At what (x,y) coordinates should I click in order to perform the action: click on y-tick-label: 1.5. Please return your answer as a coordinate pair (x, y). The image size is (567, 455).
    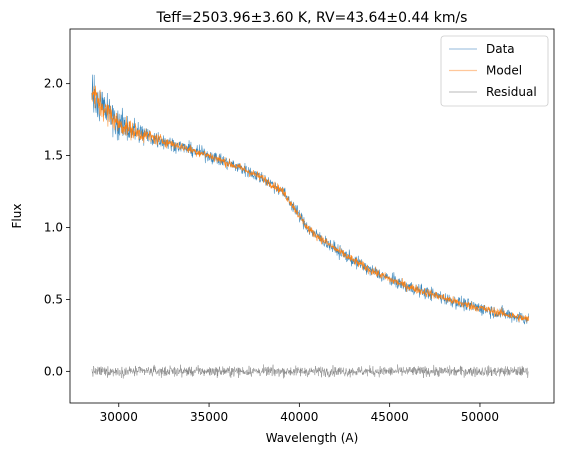
    Looking at the image, I should click on (53, 156).